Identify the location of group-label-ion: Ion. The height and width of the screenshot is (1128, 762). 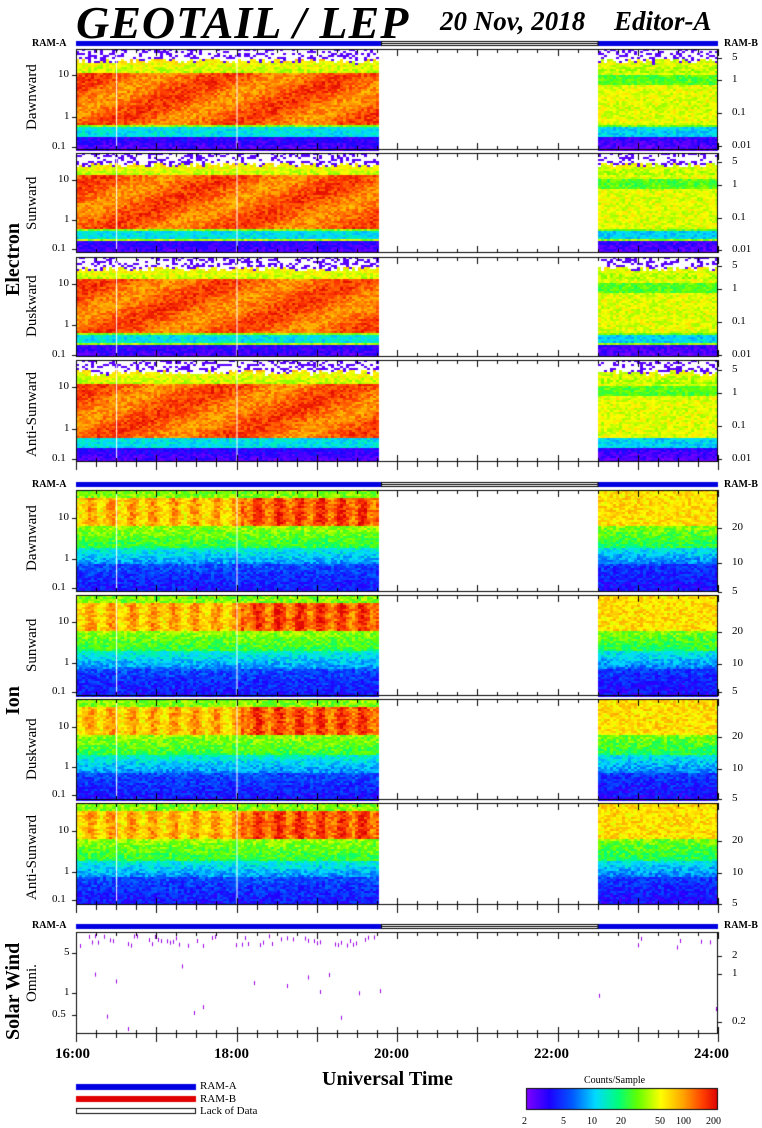
(13, 700).